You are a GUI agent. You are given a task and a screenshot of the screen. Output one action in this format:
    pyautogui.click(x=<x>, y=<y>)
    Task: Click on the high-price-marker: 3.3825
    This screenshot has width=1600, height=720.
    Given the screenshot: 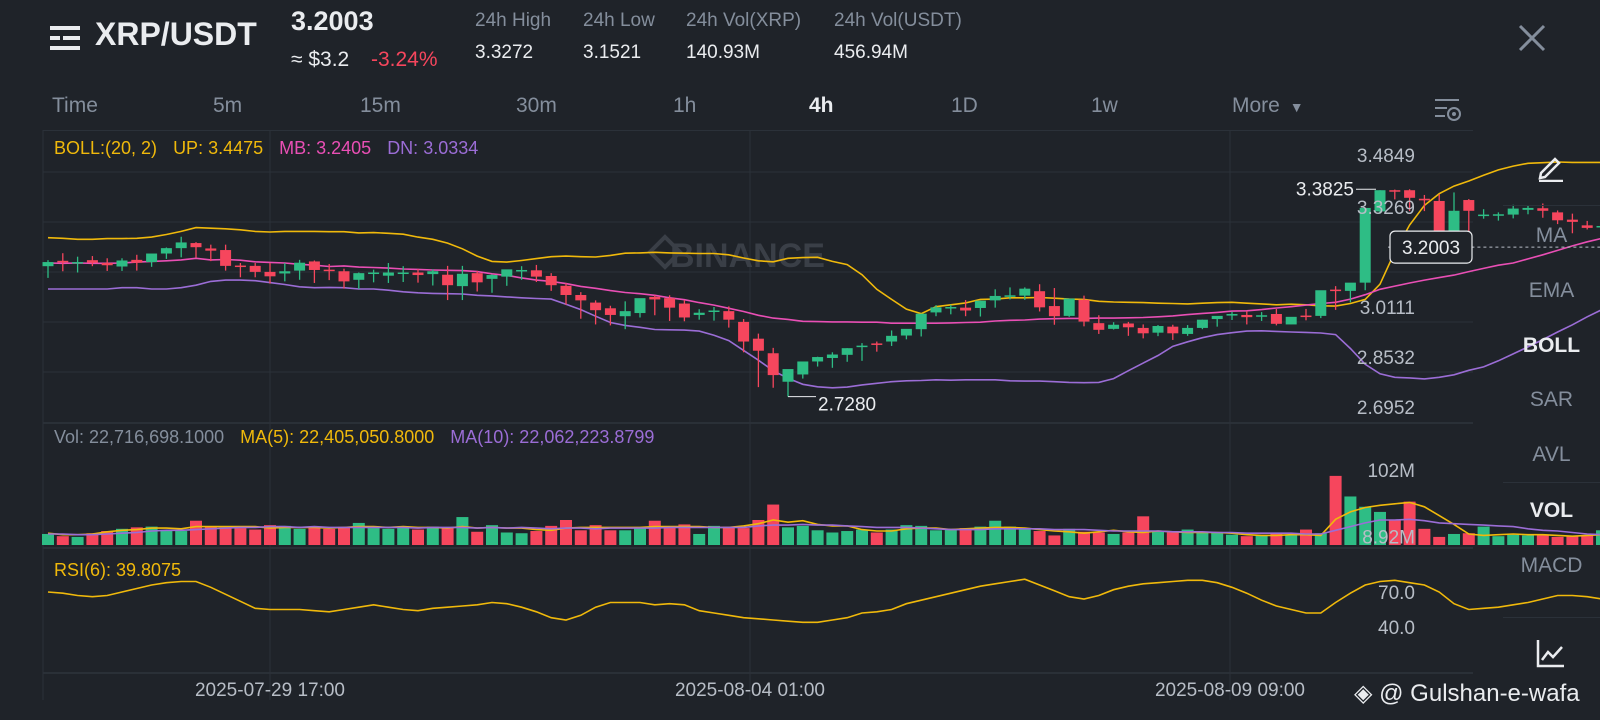 What is the action you would take?
    pyautogui.click(x=1325, y=189)
    